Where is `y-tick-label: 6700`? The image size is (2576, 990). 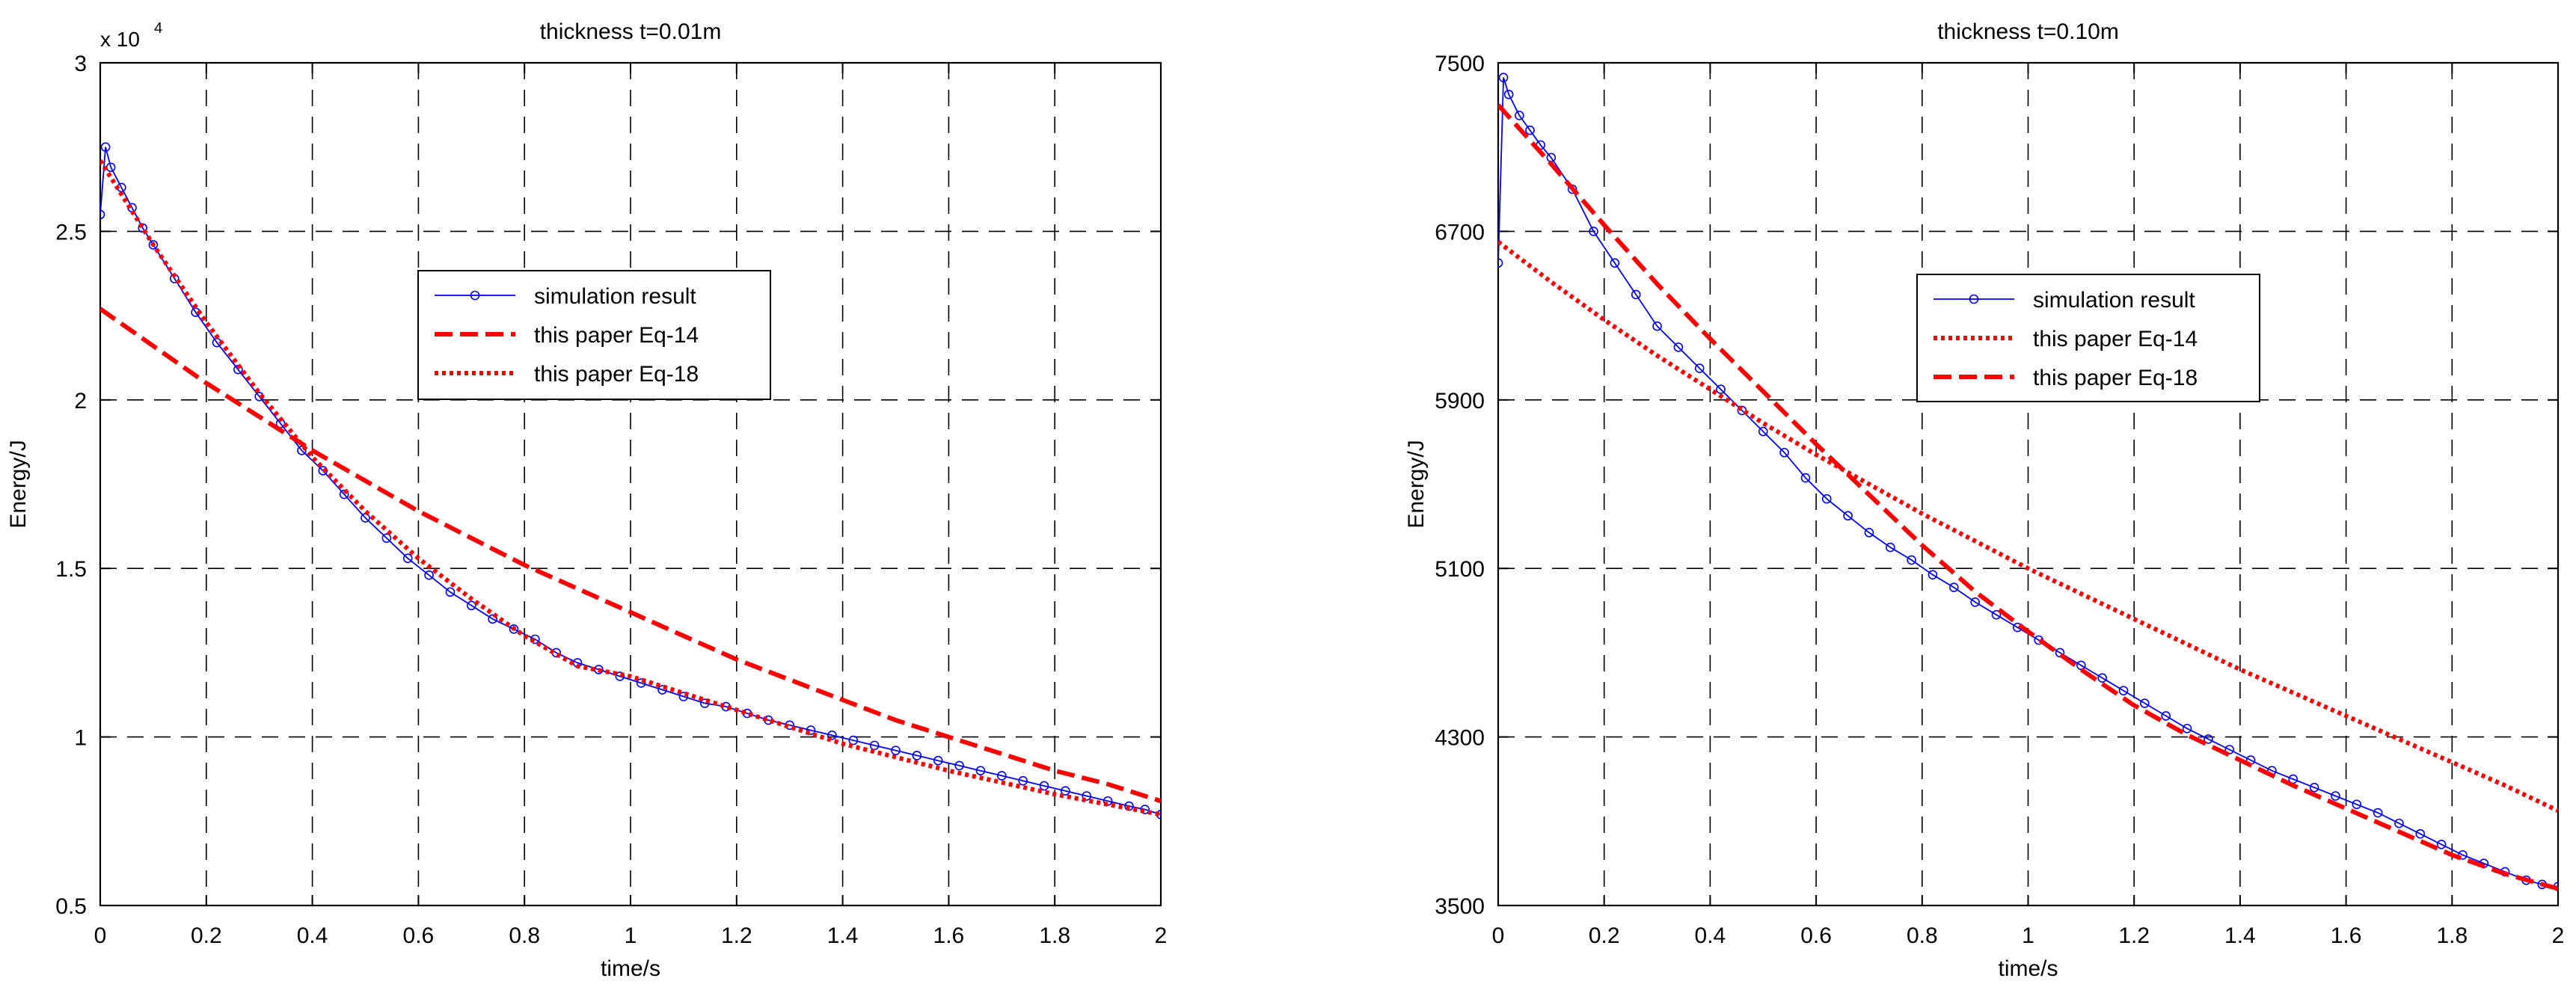
y-tick-label: 6700 is located at coordinates (1460, 232).